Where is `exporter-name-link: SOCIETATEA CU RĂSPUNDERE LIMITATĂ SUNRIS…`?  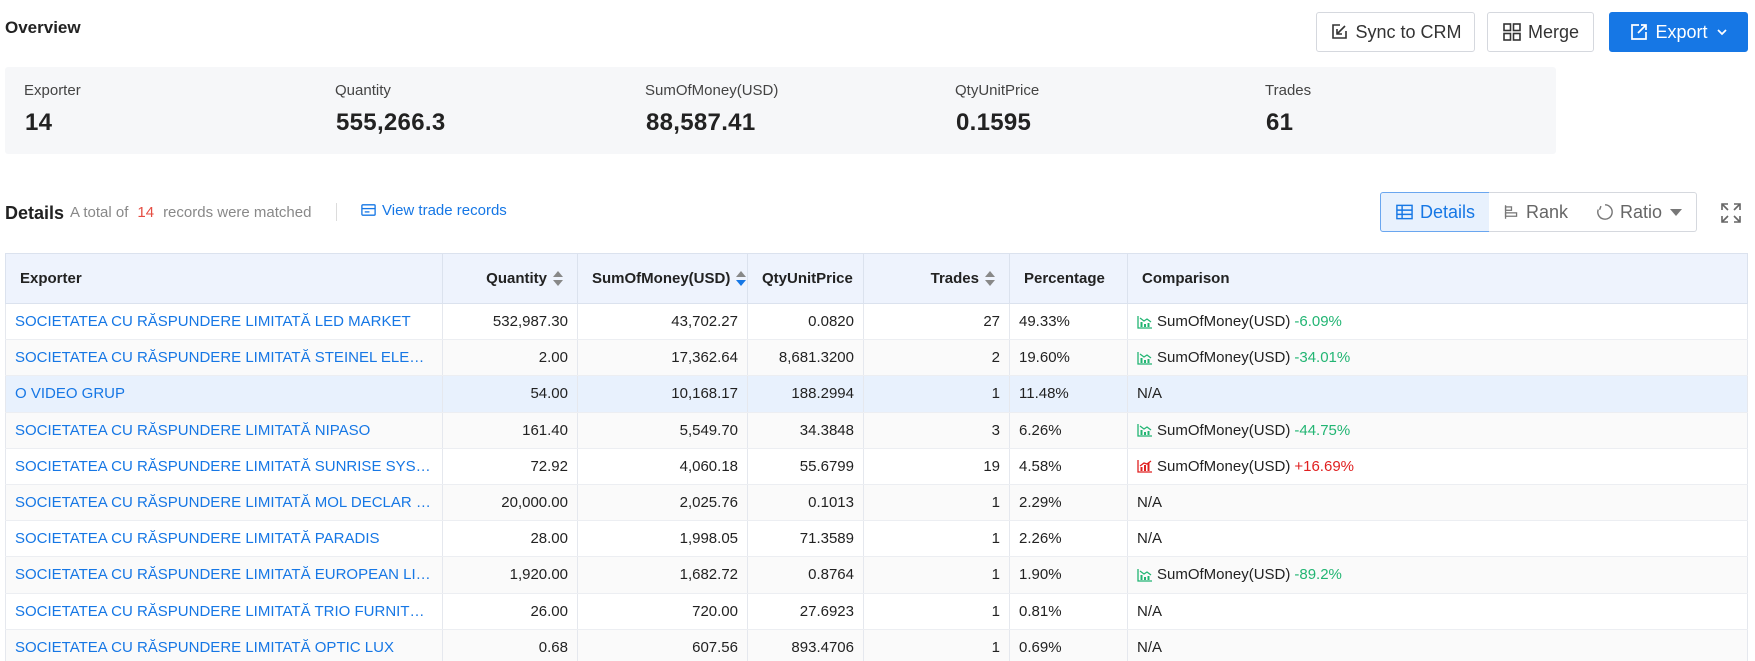
exporter-name-link: SOCIETATEA CU RĂSPUNDERE LIMITATĂ SUNRIS… is located at coordinates (224, 466).